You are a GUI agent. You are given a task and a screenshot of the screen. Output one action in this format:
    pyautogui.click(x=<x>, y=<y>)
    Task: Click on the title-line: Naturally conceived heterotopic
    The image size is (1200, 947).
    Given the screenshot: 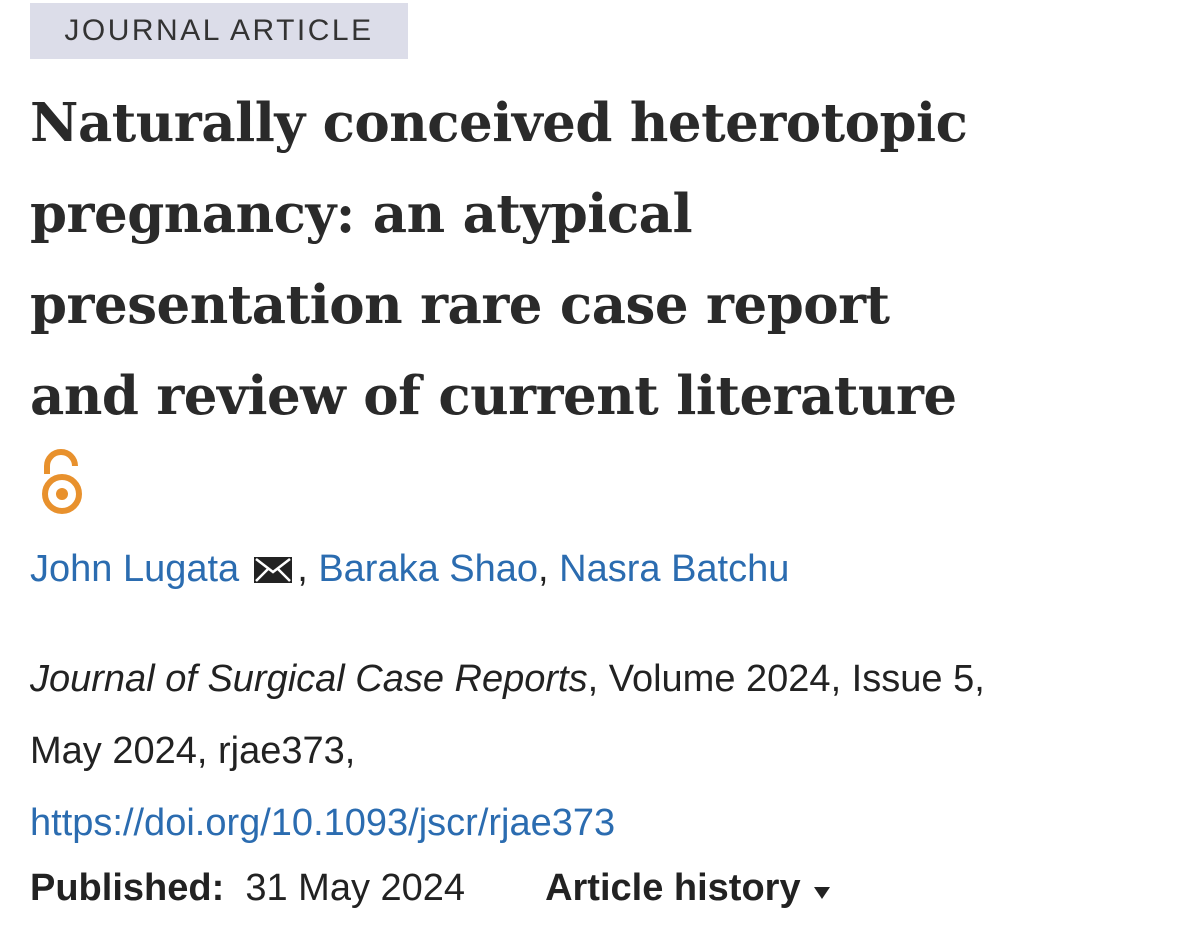 What is the action you would take?
    pyautogui.click(x=499, y=123)
    